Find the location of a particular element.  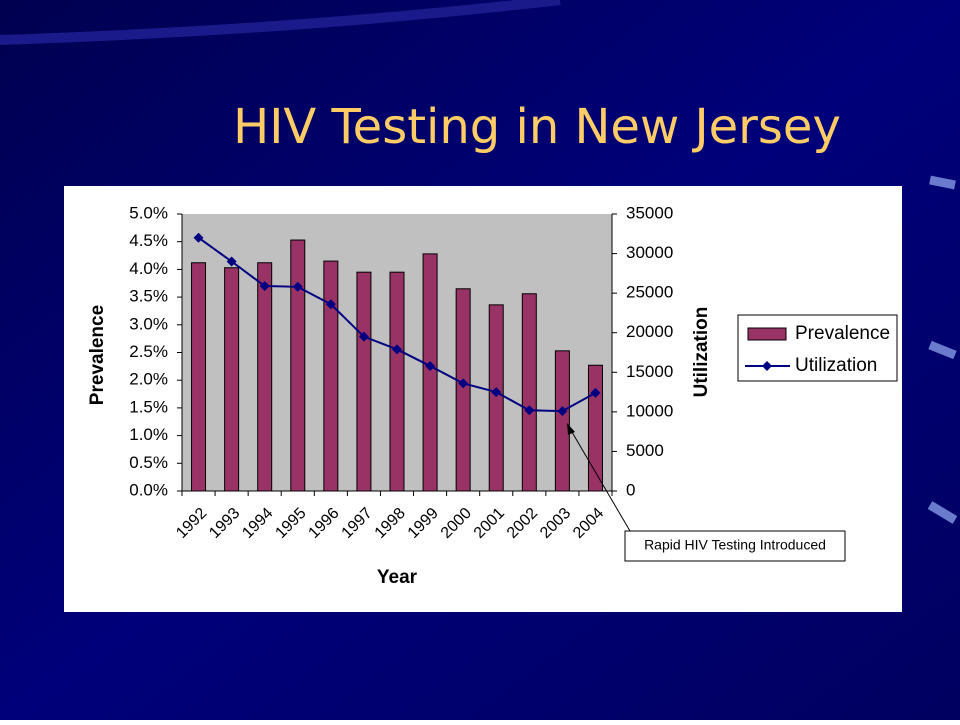

y-tick-label: 3.0% is located at coordinates (148, 323).